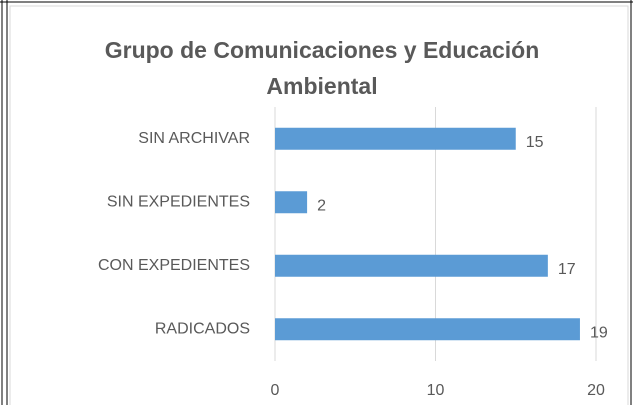 This screenshot has height=405, width=633. What do you see at coordinates (202, 328) in the screenshot?
I see `y-tick-label: RADICADOS` at bounding box center [202, 328].